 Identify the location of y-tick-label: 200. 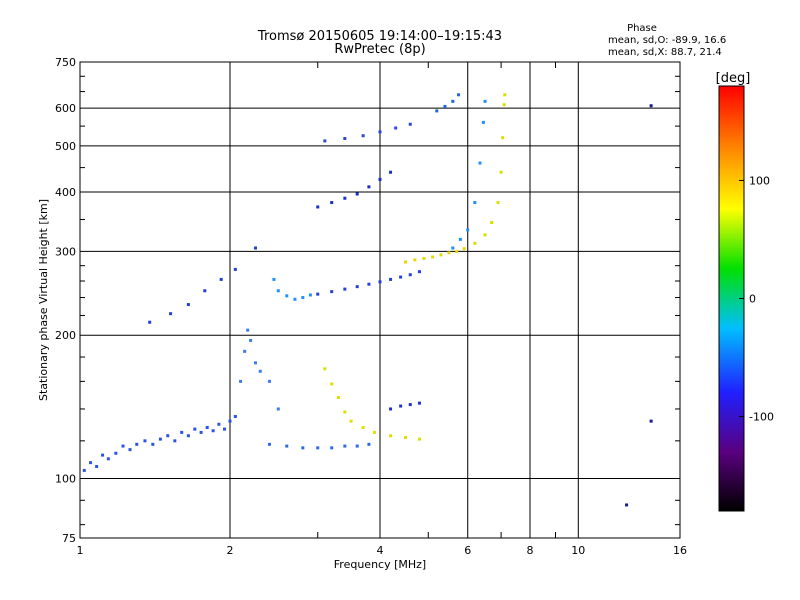
(65, 335).